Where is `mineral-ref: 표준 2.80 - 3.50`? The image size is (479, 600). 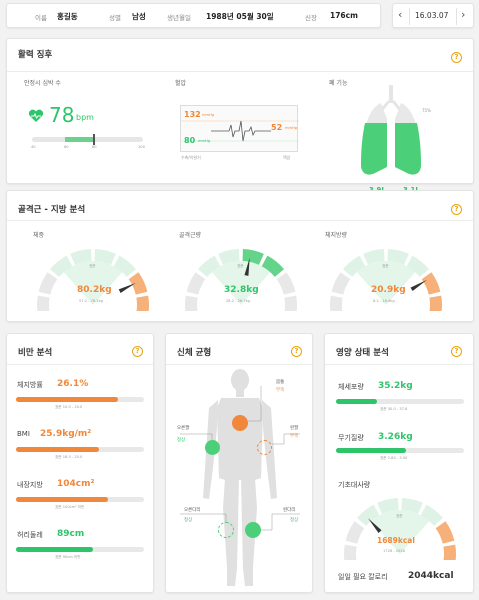 mineral-ref: 표준 2.80 - 3.50 is located at coordinates (394, 458).